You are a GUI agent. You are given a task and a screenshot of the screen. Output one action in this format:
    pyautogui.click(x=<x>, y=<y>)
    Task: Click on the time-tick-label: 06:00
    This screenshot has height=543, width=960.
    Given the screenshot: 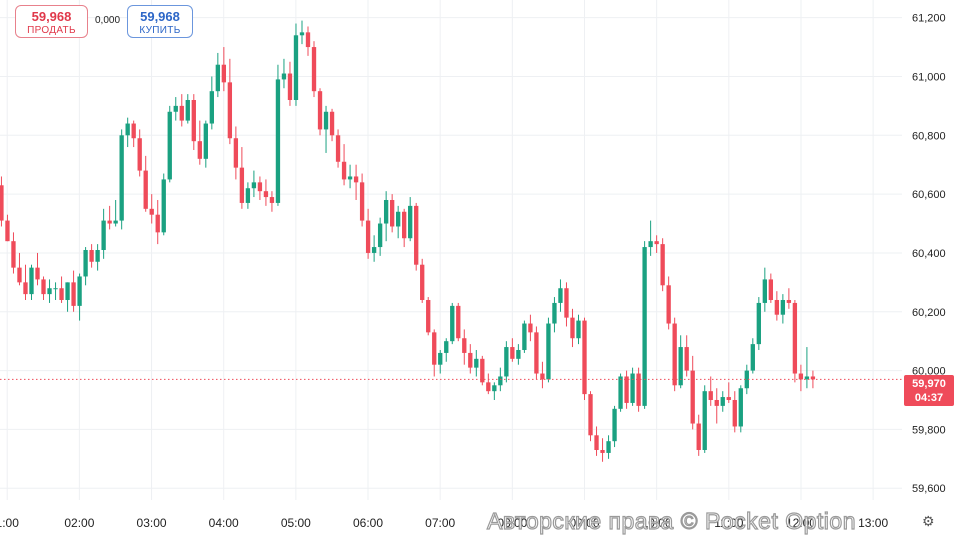 What is the action you would take?
    pyautogui.click(x=368, y=523)
    